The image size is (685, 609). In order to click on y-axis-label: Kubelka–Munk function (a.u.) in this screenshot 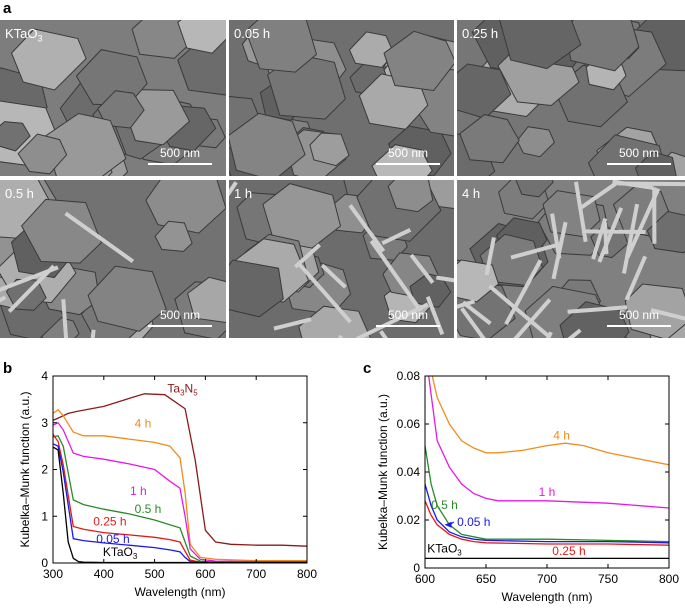, I will do `click(25, 469)`.